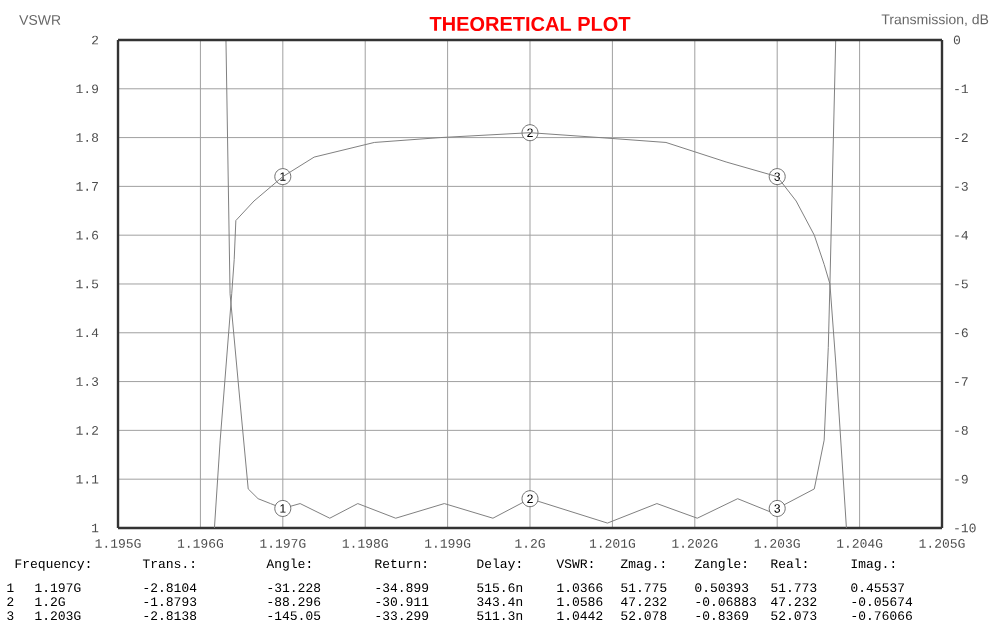 This screenshot has height=640, width=1000. What do you see at coordinates (530, 24) in the screenshot?
I see `chart-title: THEORETICAL PLOT` at bounding box center [530, 24].